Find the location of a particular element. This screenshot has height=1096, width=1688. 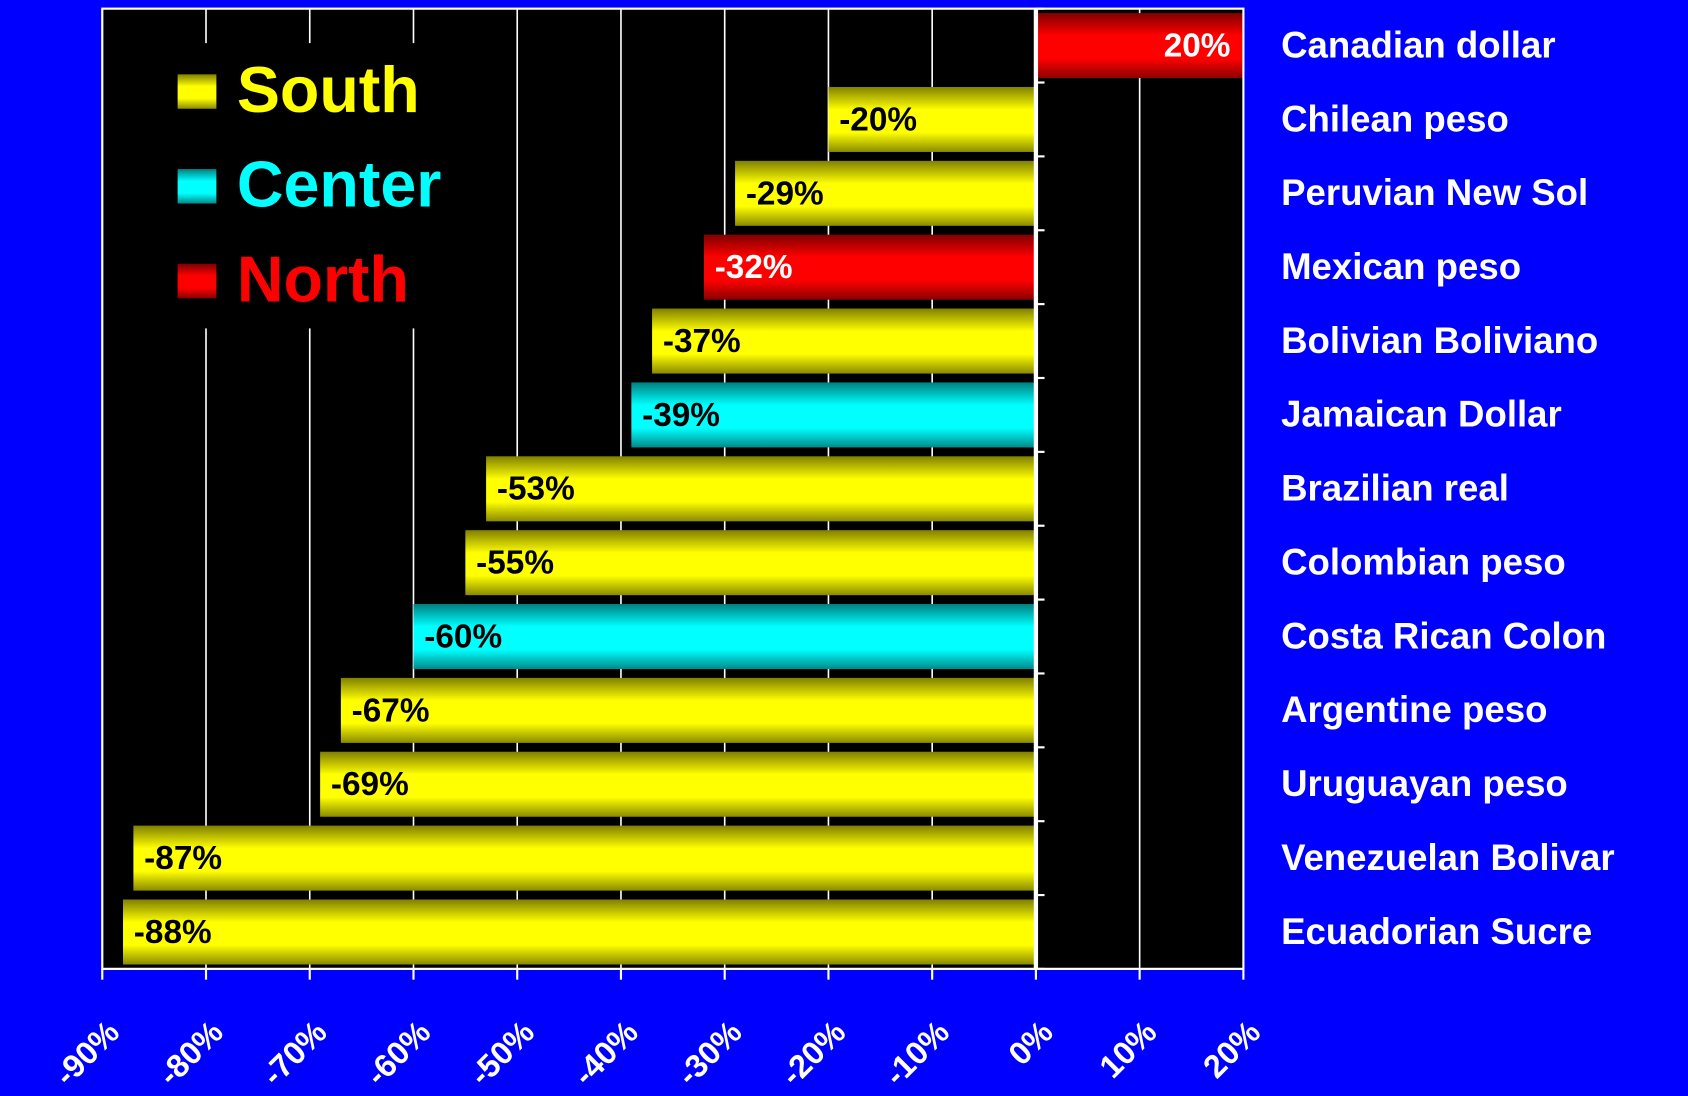

category-label: Jamaican Dollar is located at coordinates (1421, 414).